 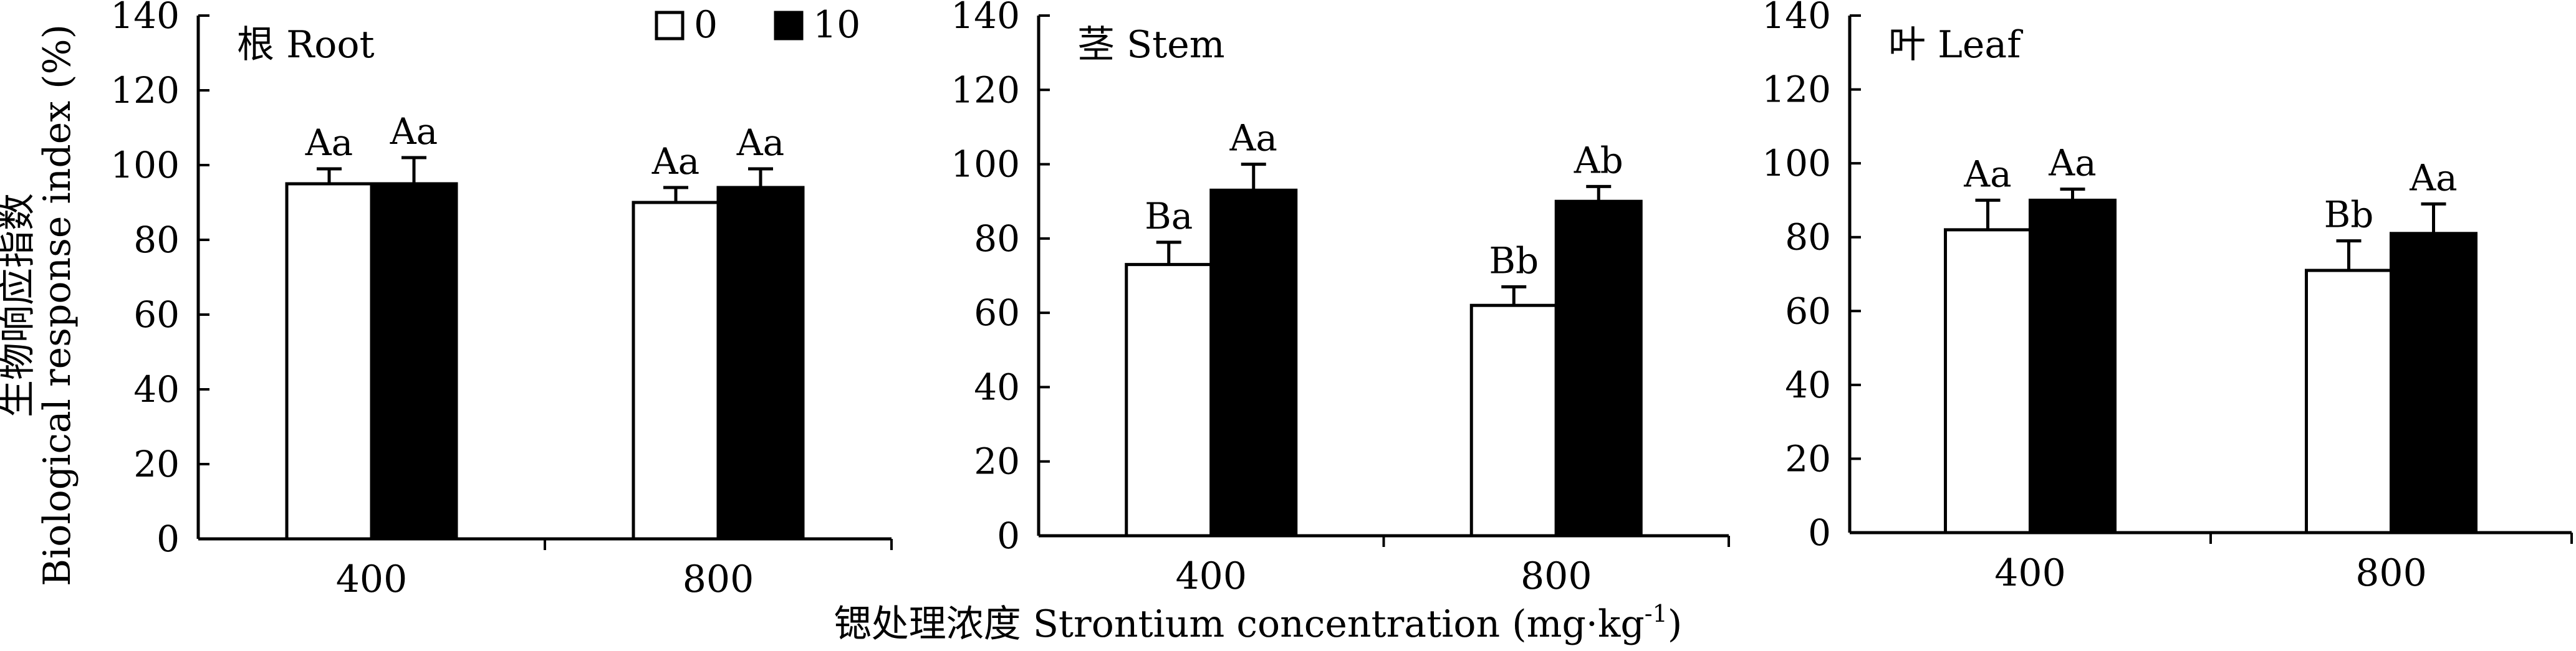 What do you see at coordinates (757, 25) in the screenshot?
I see `legend: 0 10` at bounding box center [757, 25].